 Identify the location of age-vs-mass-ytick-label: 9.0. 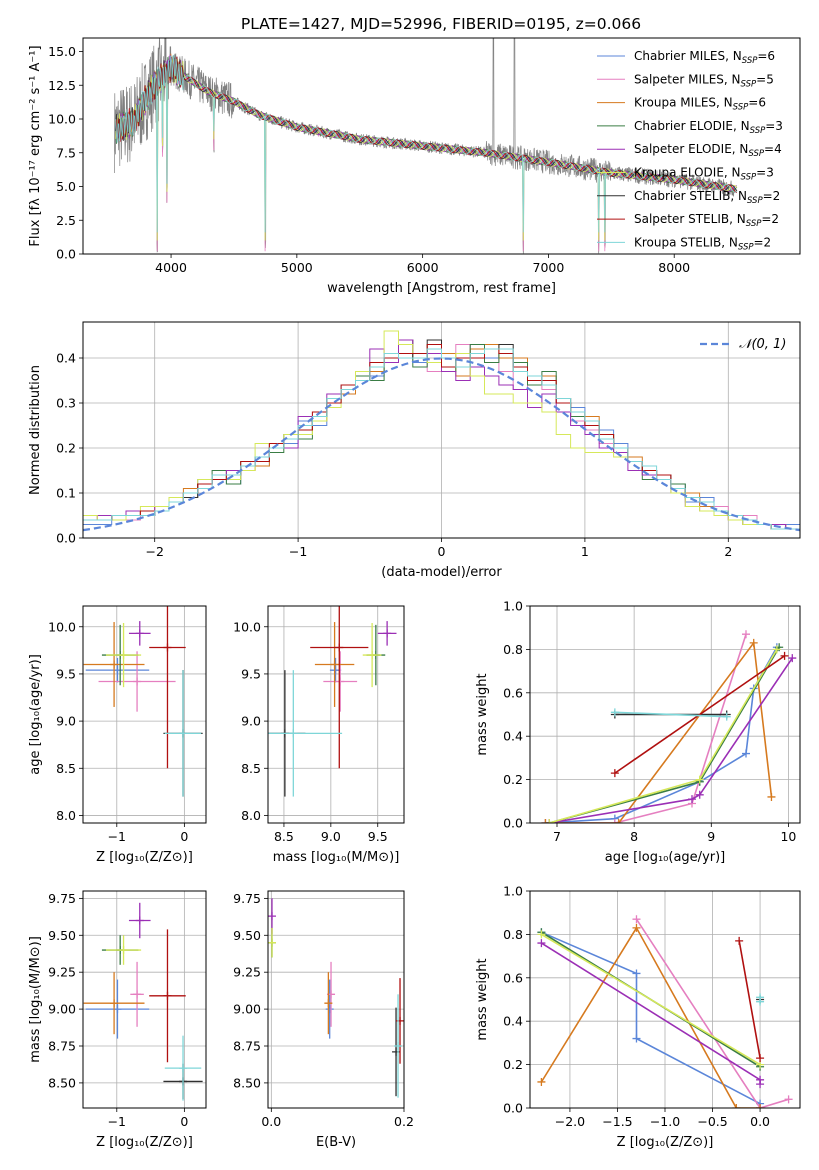
(251, 721).